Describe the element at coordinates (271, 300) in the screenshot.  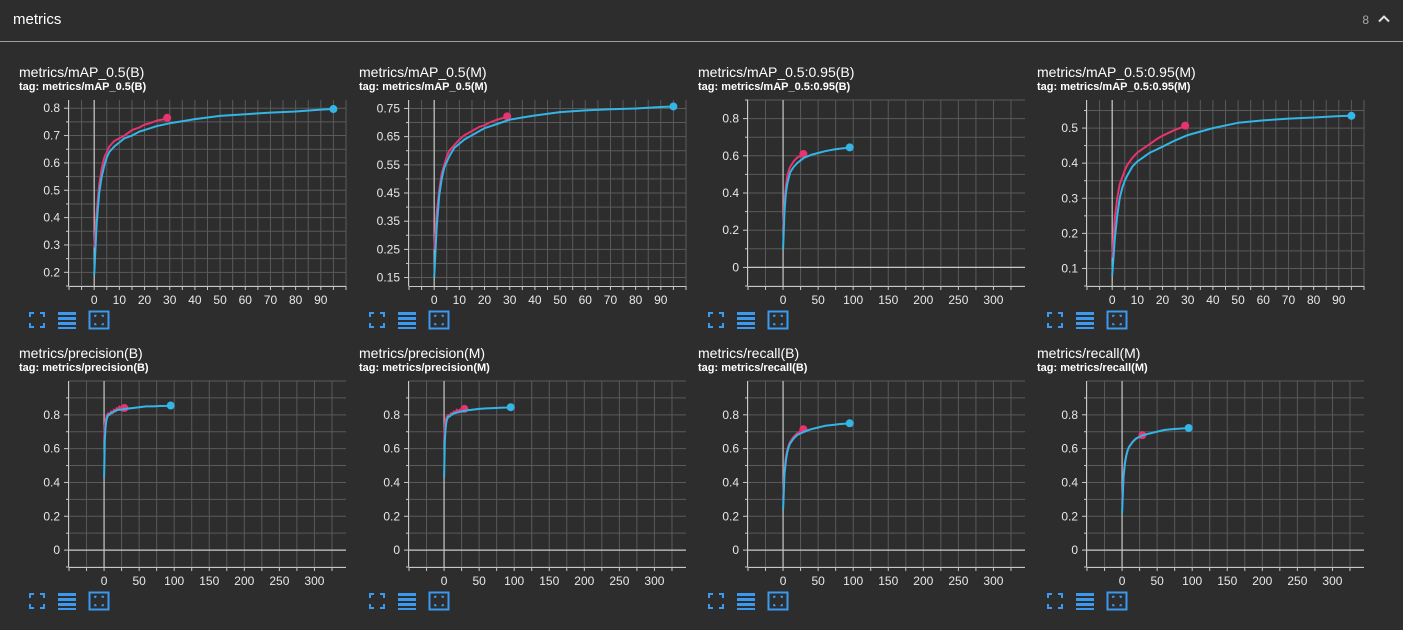
I see `x-tick-label: 70` at that location.